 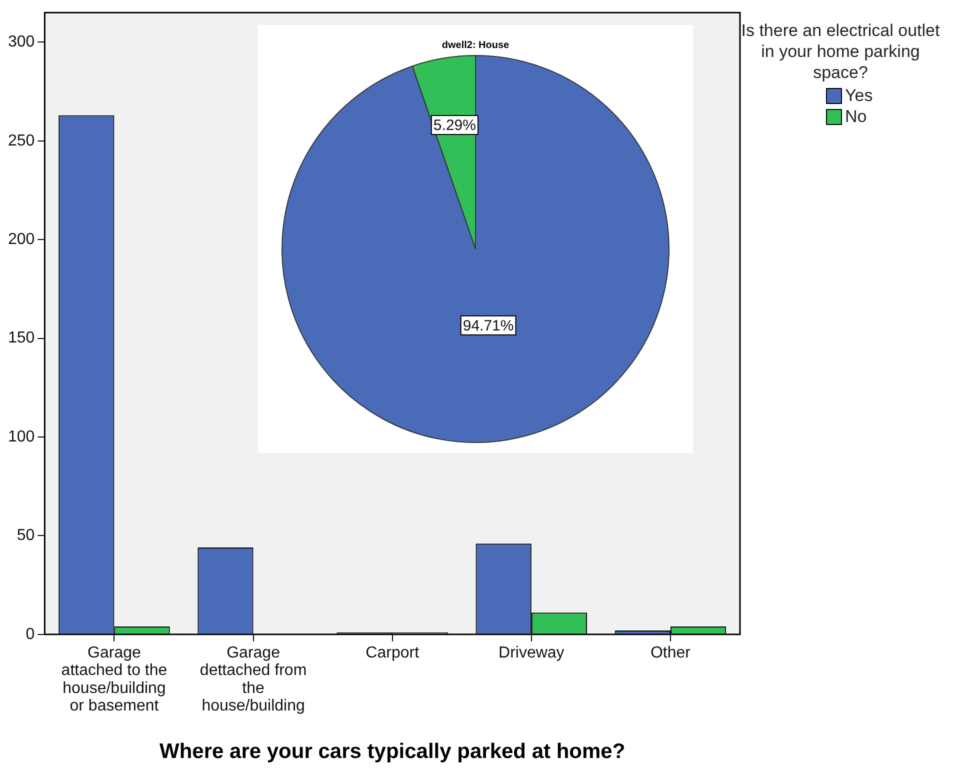 What do you see at coordinates (253, 679) in the screenshot?
I see `x-tick-label: Garage dettached from the house/building` at bounding box center [253, 679].